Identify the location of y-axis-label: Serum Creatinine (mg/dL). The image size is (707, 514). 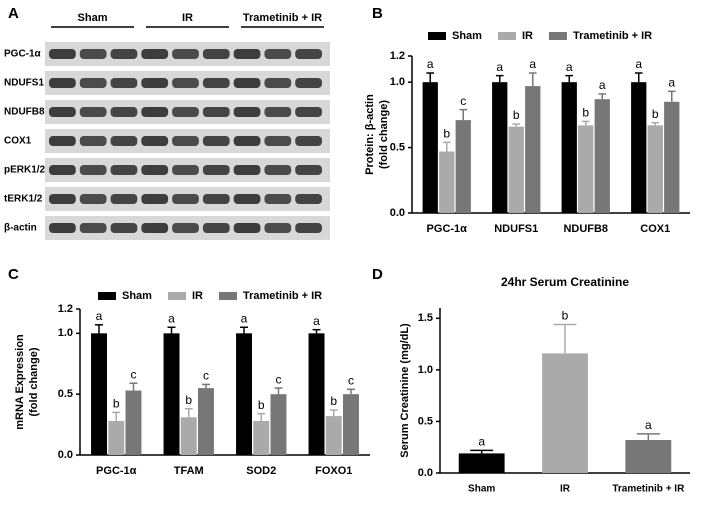
(405, 390).